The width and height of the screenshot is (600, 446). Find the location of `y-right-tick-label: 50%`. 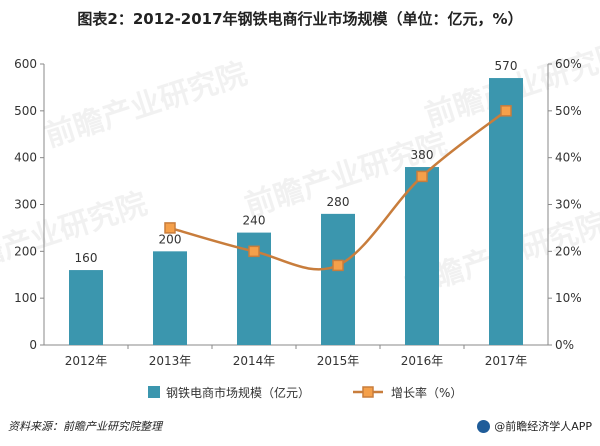

y-right-tick-label: 50% is located at coordinates (568, 111).